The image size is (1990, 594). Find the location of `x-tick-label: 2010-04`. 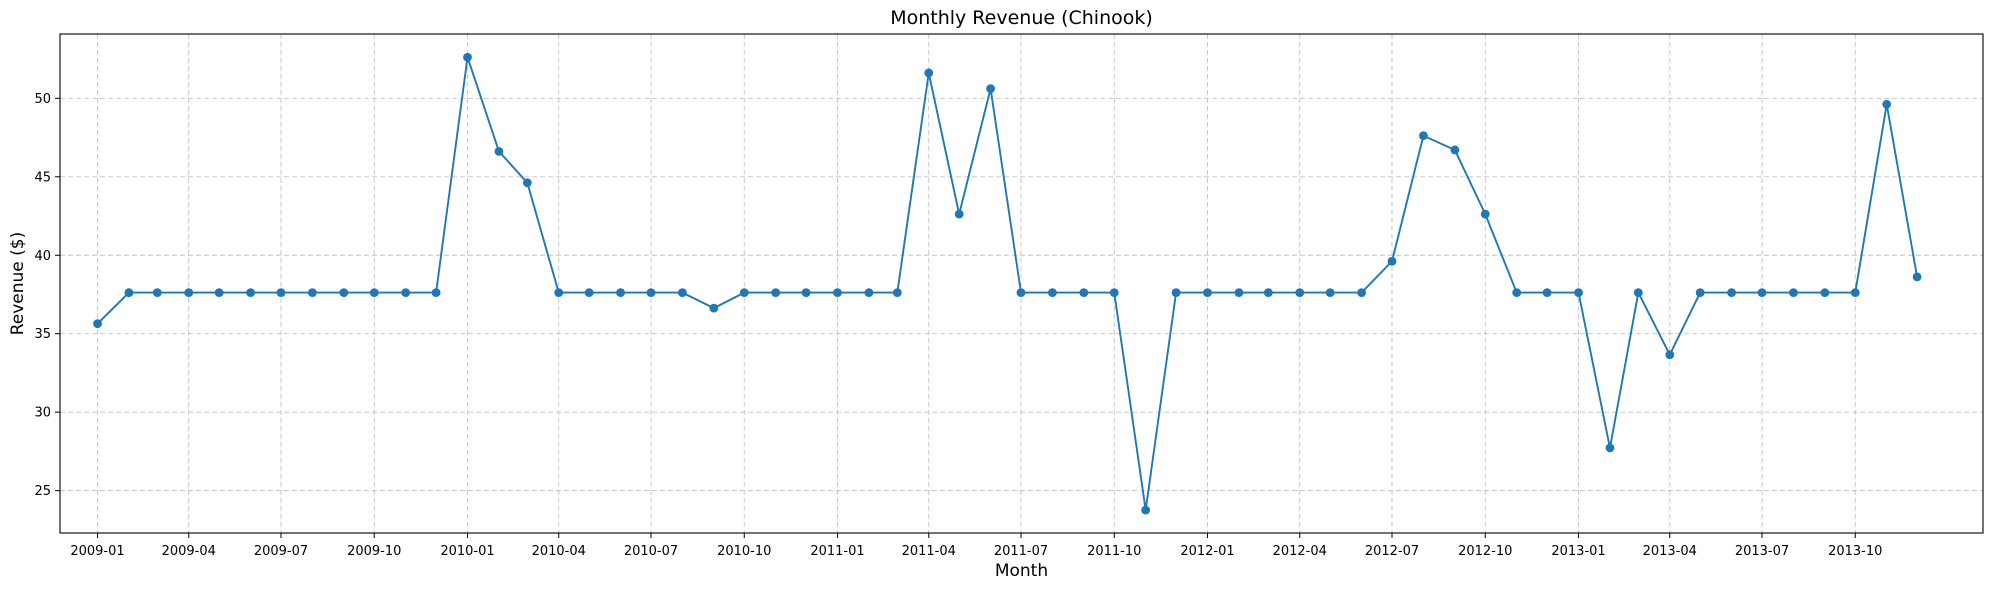

x-tick-label: 2010-04 is located at coordinates (559, 551).